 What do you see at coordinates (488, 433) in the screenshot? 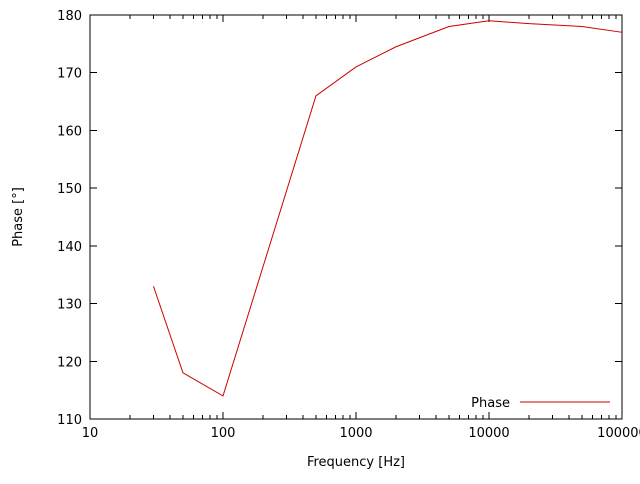
I see `x-tick-label: 10000` at bounding box center [488, 433].